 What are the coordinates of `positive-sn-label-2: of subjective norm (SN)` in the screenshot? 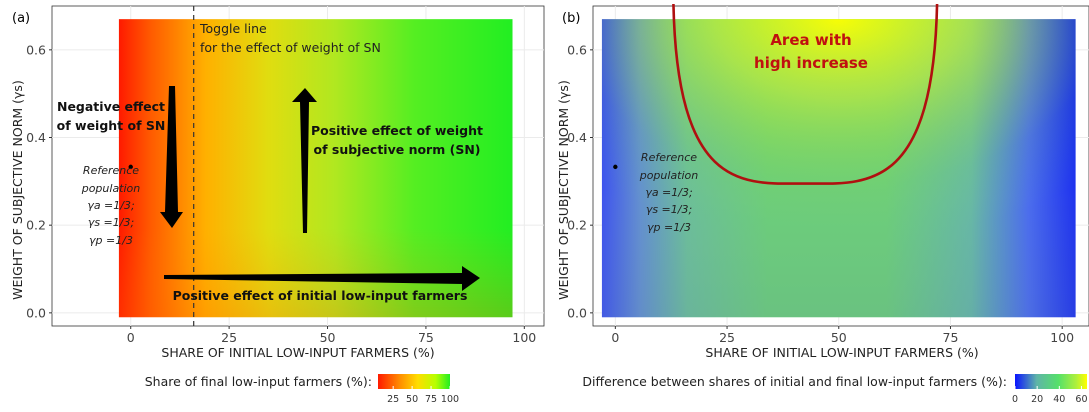 It's located at (397, 149).